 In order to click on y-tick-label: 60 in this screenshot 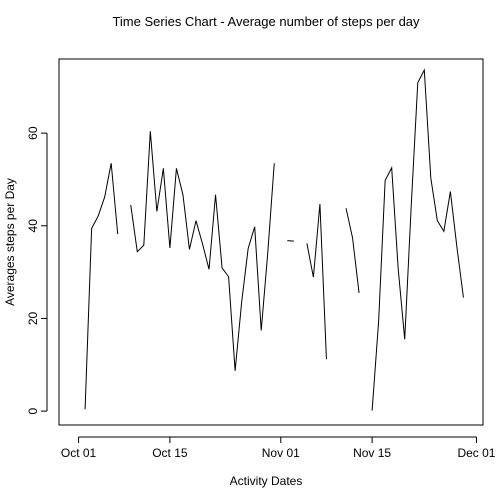, I will do `click(33, 133)`.